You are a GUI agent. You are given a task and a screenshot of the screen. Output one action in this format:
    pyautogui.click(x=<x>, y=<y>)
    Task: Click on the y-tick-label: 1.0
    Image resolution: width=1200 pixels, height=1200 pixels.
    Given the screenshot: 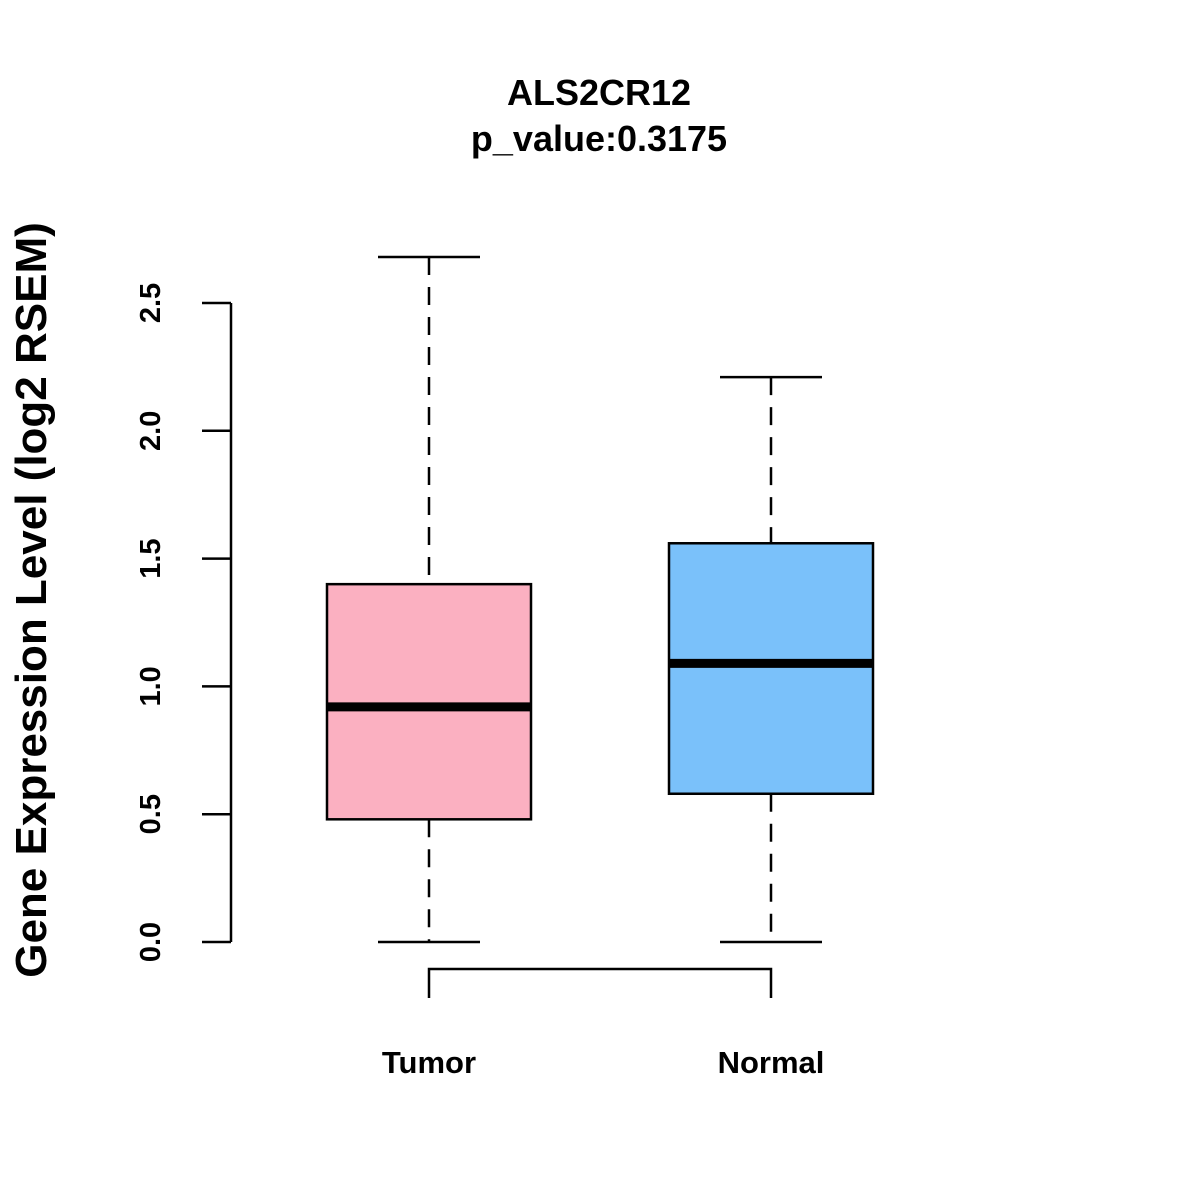 What is the action you would take?
    pyautogui.click(x=151, y=686)
    